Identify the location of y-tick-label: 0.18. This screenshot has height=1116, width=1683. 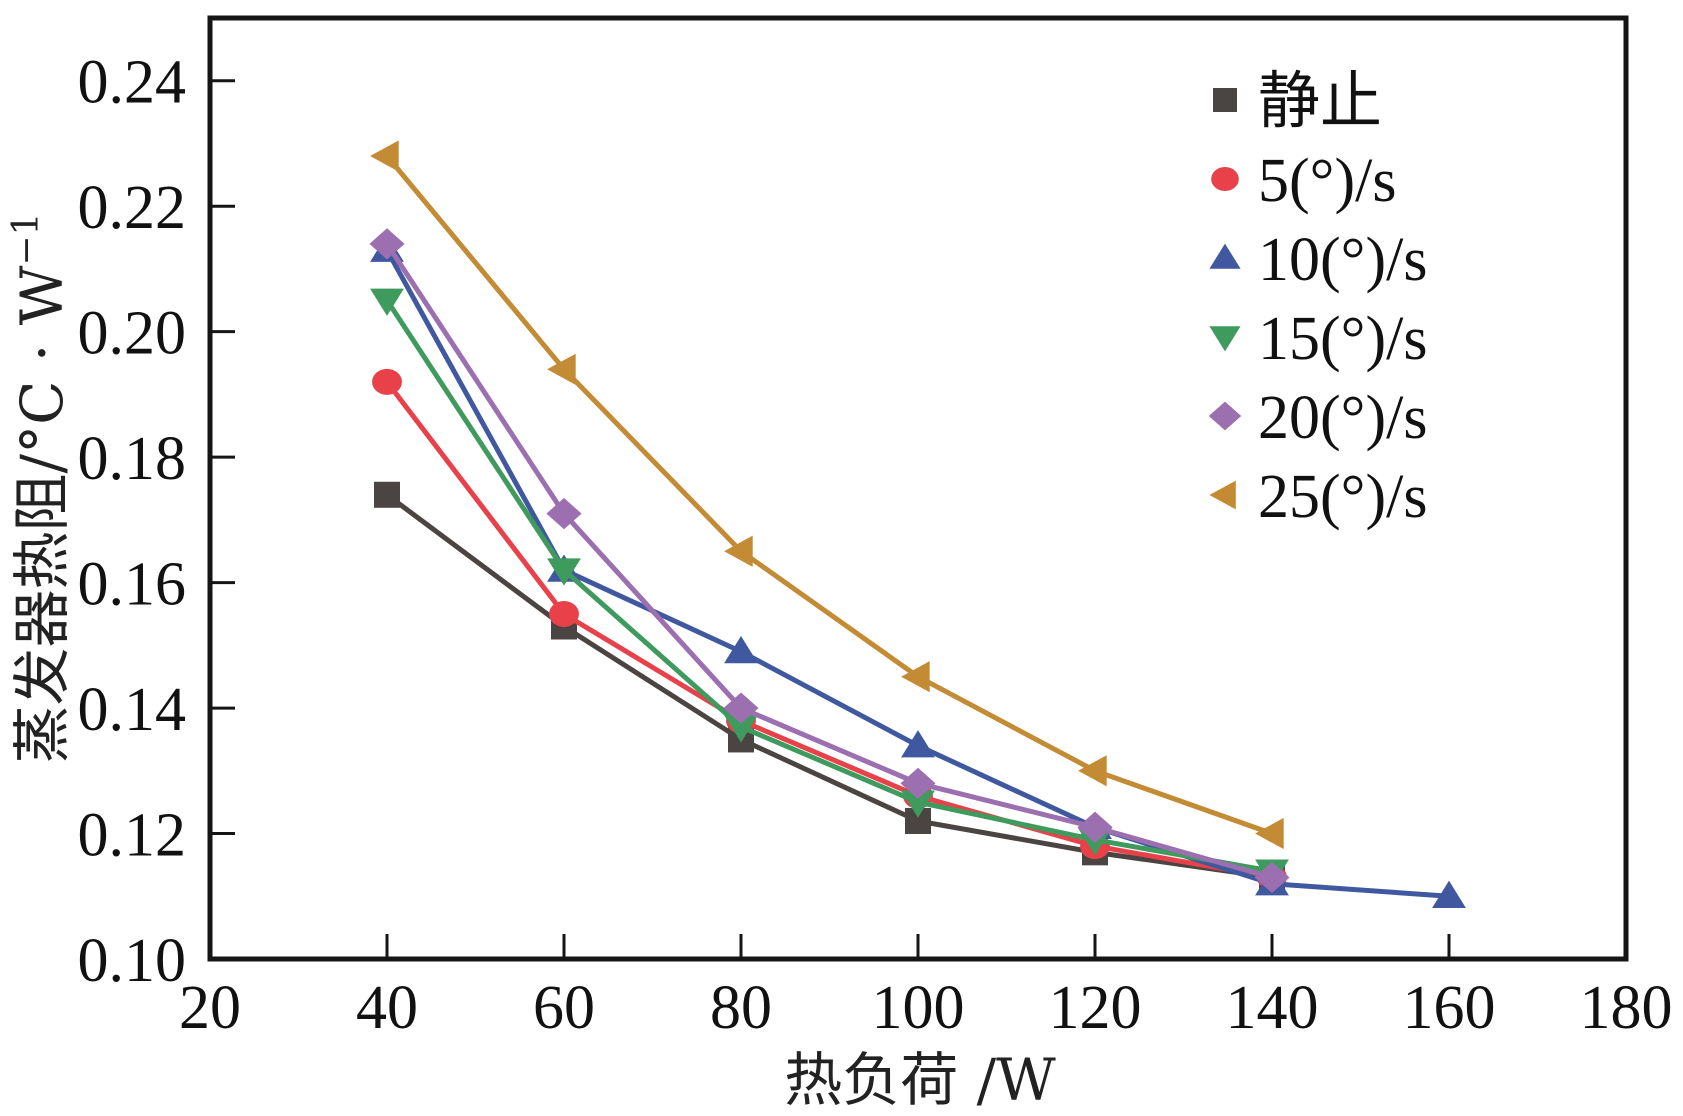
(132, 459).